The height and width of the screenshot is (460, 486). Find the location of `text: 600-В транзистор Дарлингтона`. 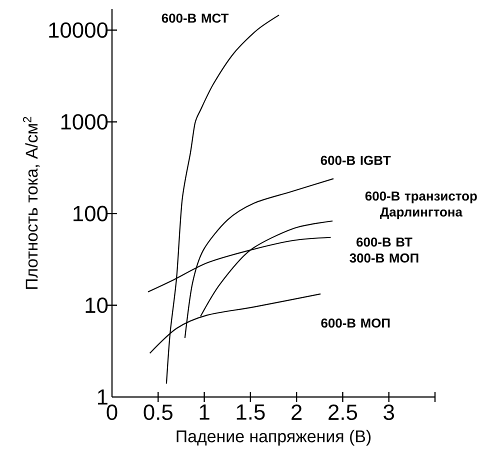

text: 600-В транзистор Дарлингтона is located at coordinates (421, 205).